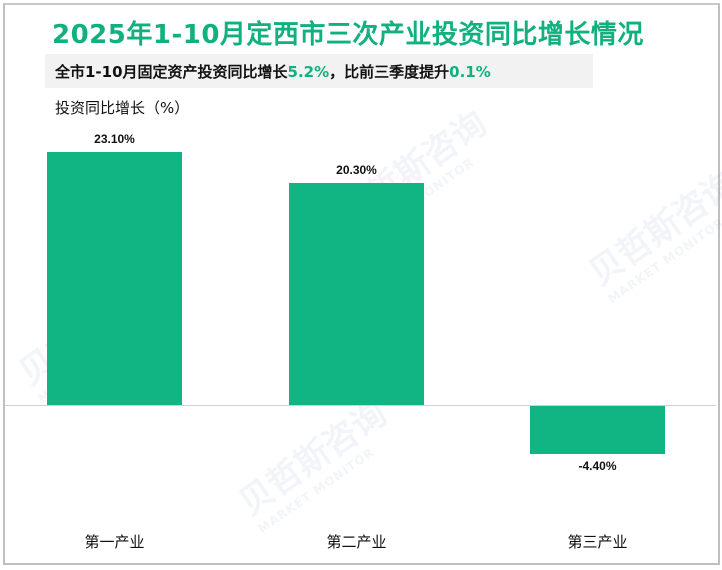 The width and height of the screenshot is (722, 570). What do you see at coordinates (114, 542) in the screenshot?
I see `x-axis-category: 第一产业` at bounding box center [114, 542].